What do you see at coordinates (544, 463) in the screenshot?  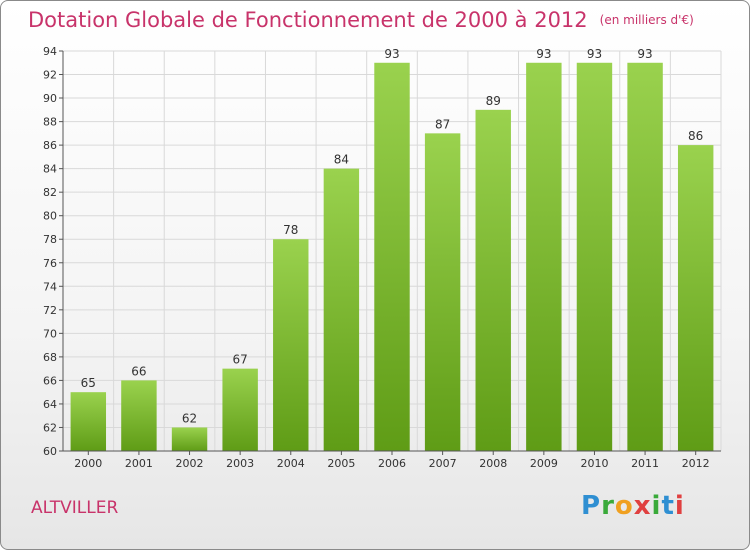 I see `x-tick-label: 2009` at bounding box center [544, 463].